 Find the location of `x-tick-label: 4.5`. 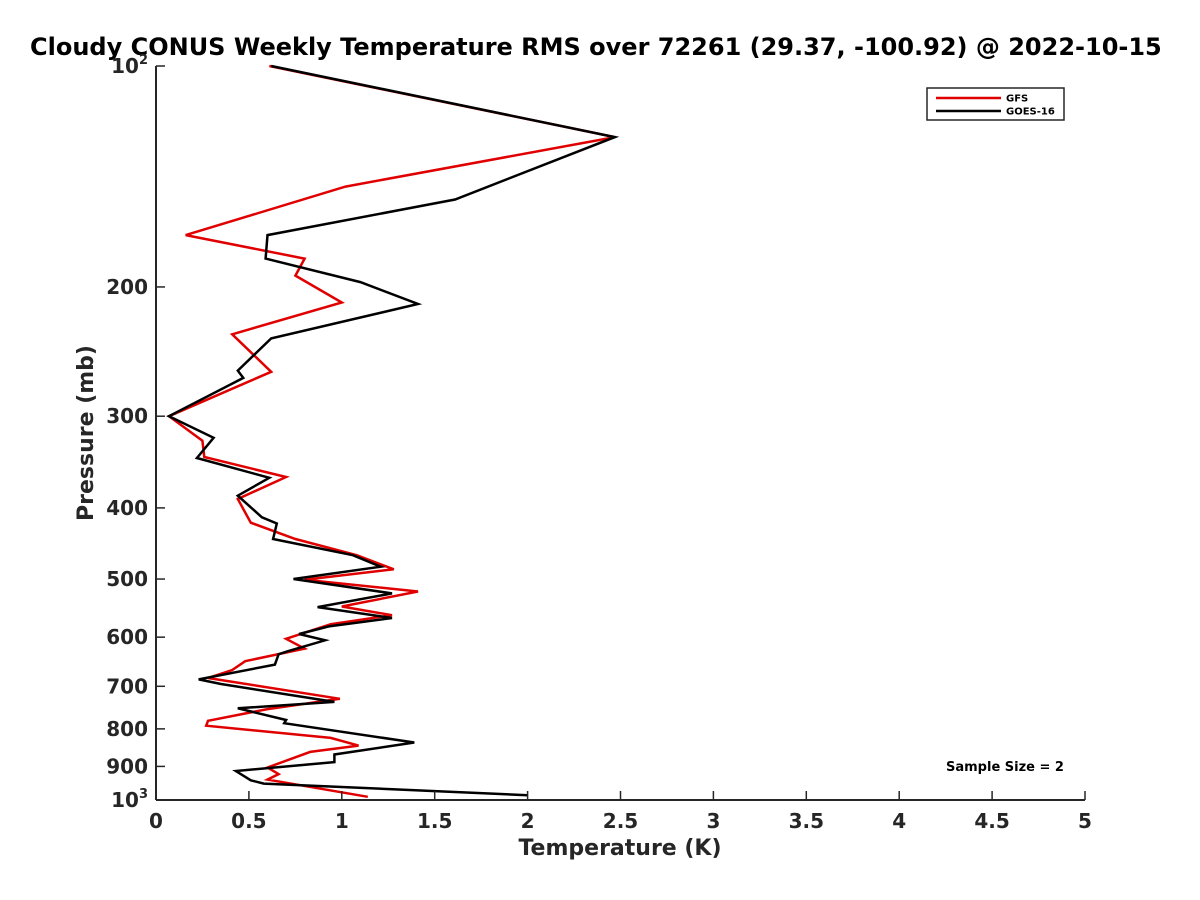

x-tick-label: 4.5 is located at coordinates (991, 821).